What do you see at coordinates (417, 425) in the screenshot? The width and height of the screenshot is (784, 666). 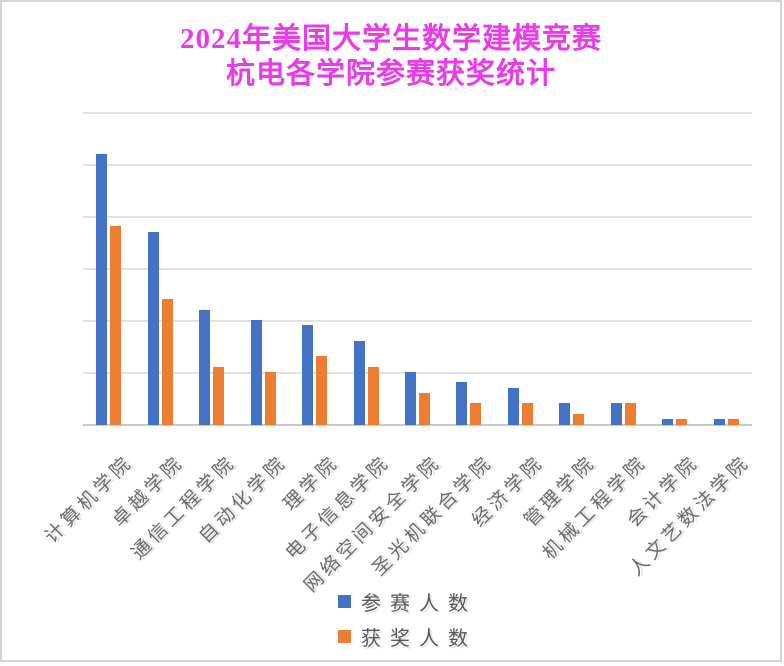 I see `x-axis-line` at bounding box center [417, 425].